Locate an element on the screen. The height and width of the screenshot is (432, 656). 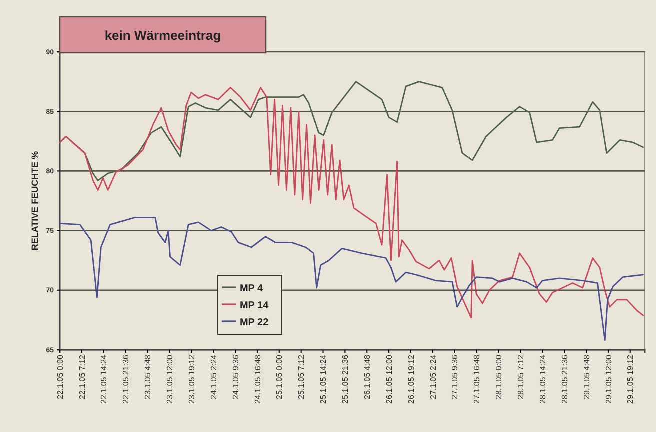
x-tick-label: 29.1.05 4:48 is located at coordinates (587, 377).